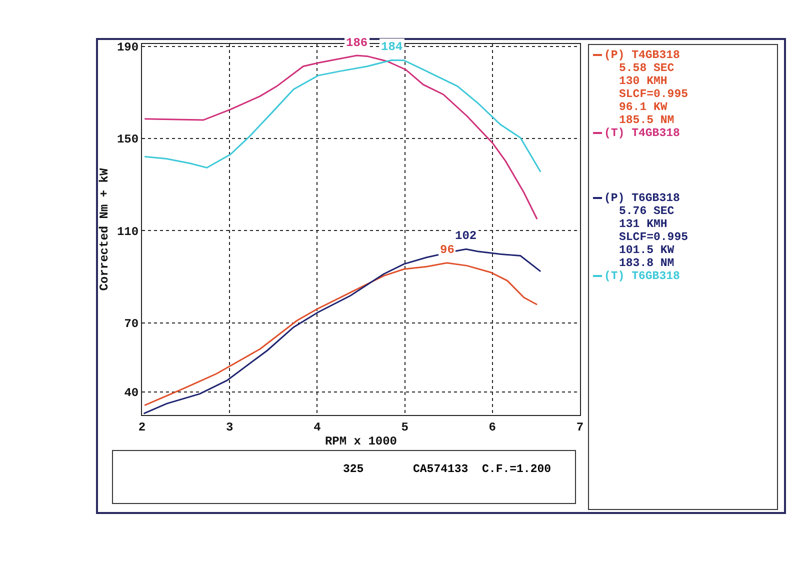  Describe the element at coordinates (647, 120) in the screenshot. I see `text: 185.5 NM` at that location.